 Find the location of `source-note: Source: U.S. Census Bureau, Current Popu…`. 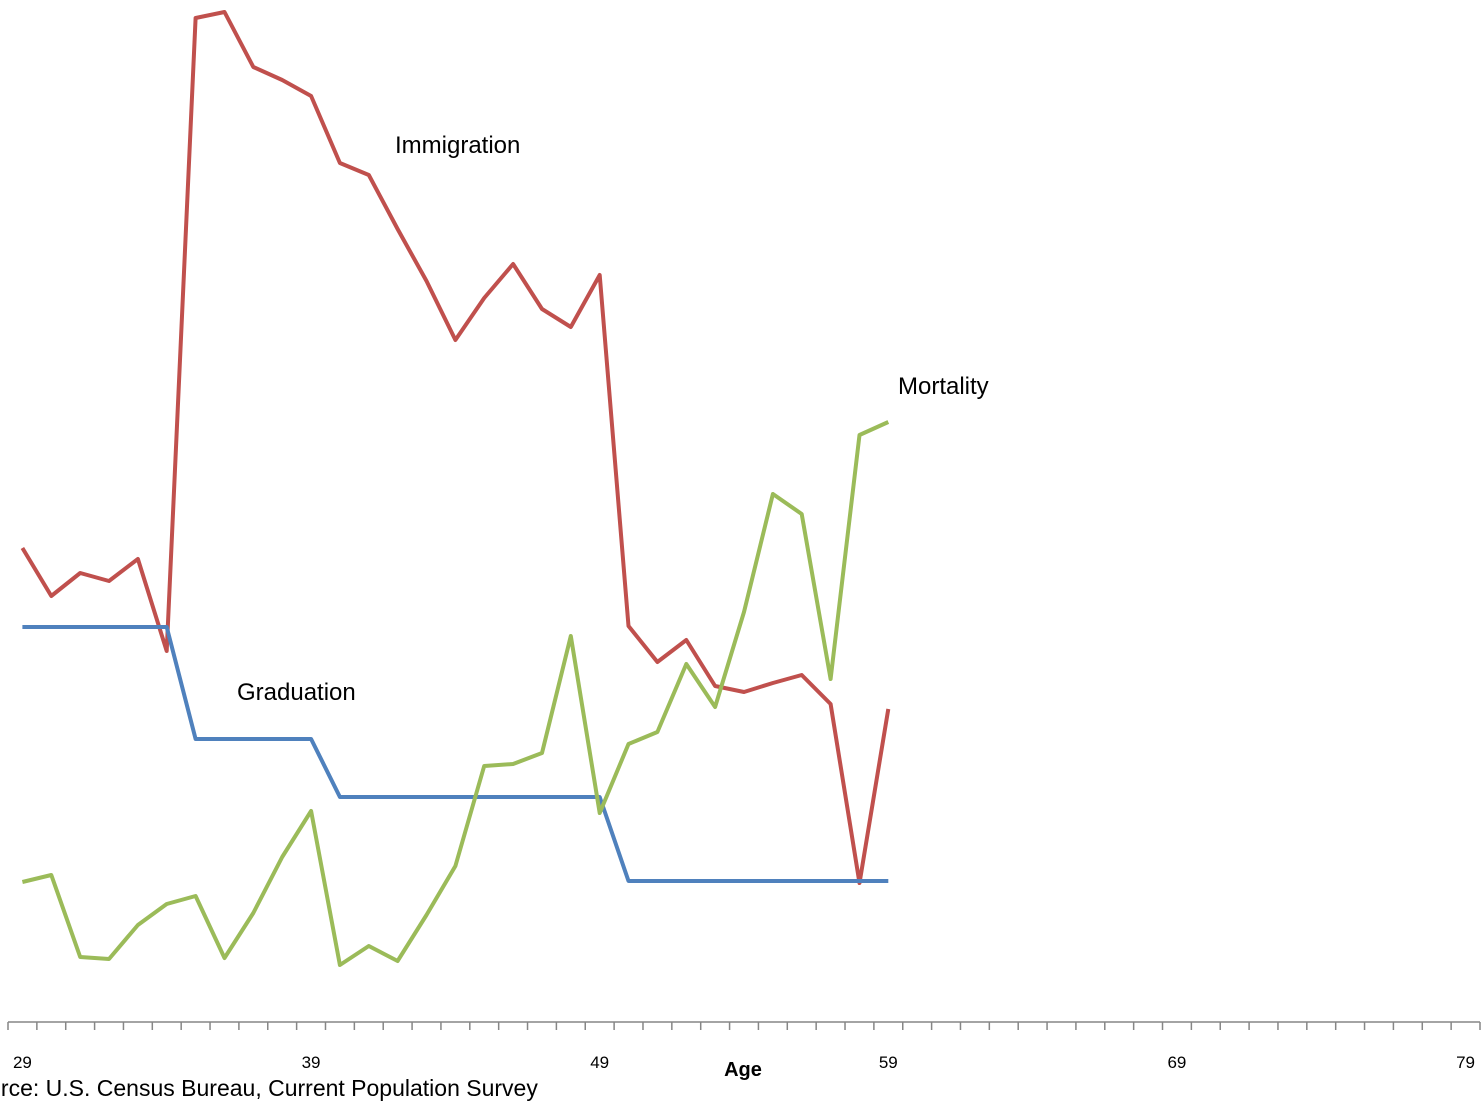

source-note: Source: U.S. Census Bureau, Current Popu… is located at coordinates (269, 1088).